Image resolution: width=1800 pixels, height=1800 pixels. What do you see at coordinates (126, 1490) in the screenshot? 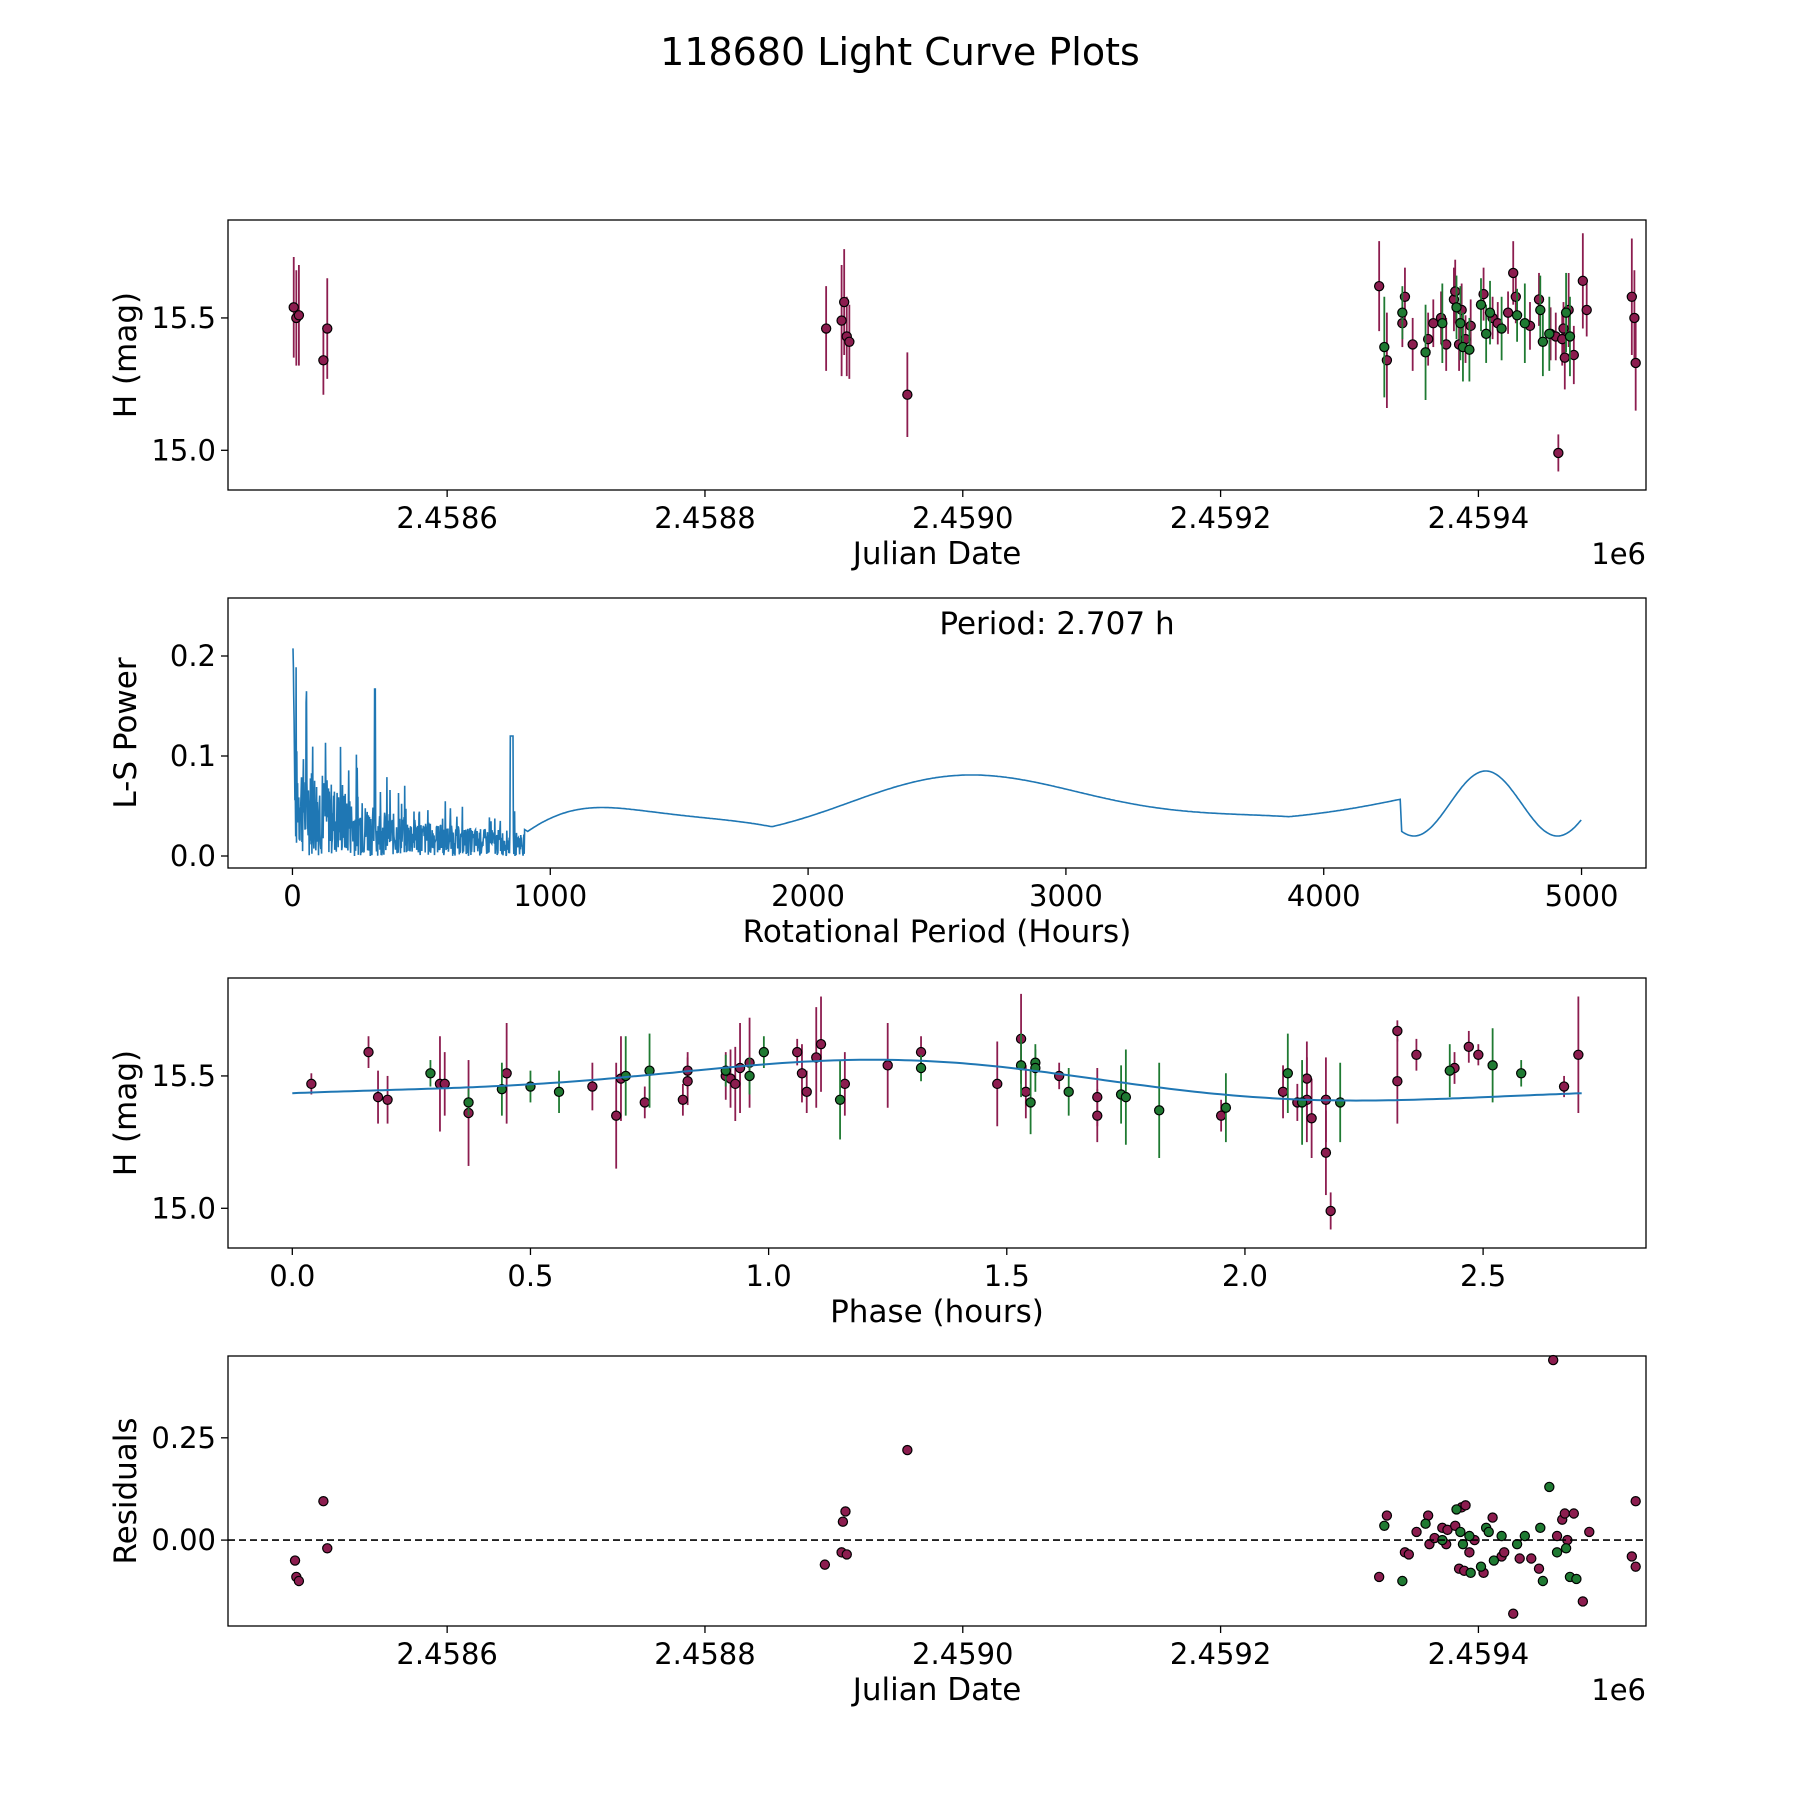
I see `y-axis-label: Residuals` at bounding box center [126, 1490].